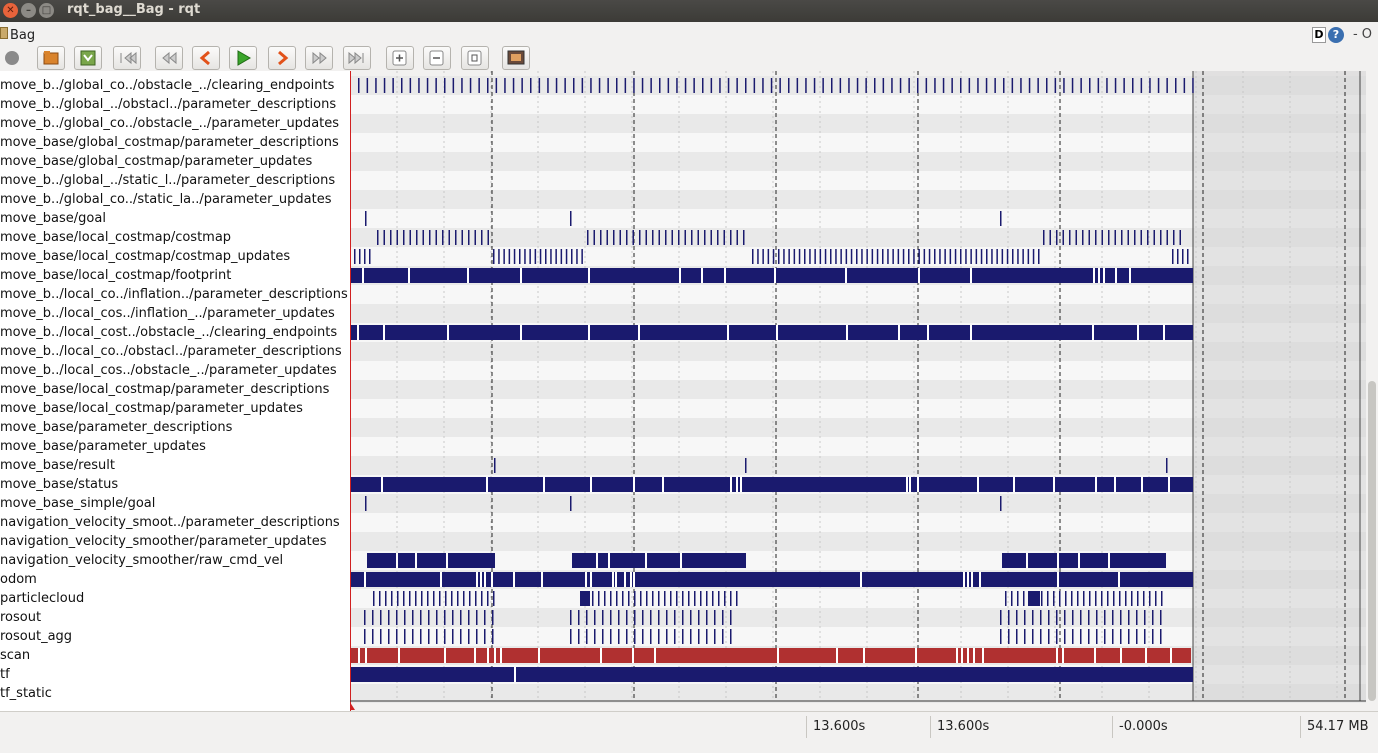  I want to click on record-button, so click(14, 58).